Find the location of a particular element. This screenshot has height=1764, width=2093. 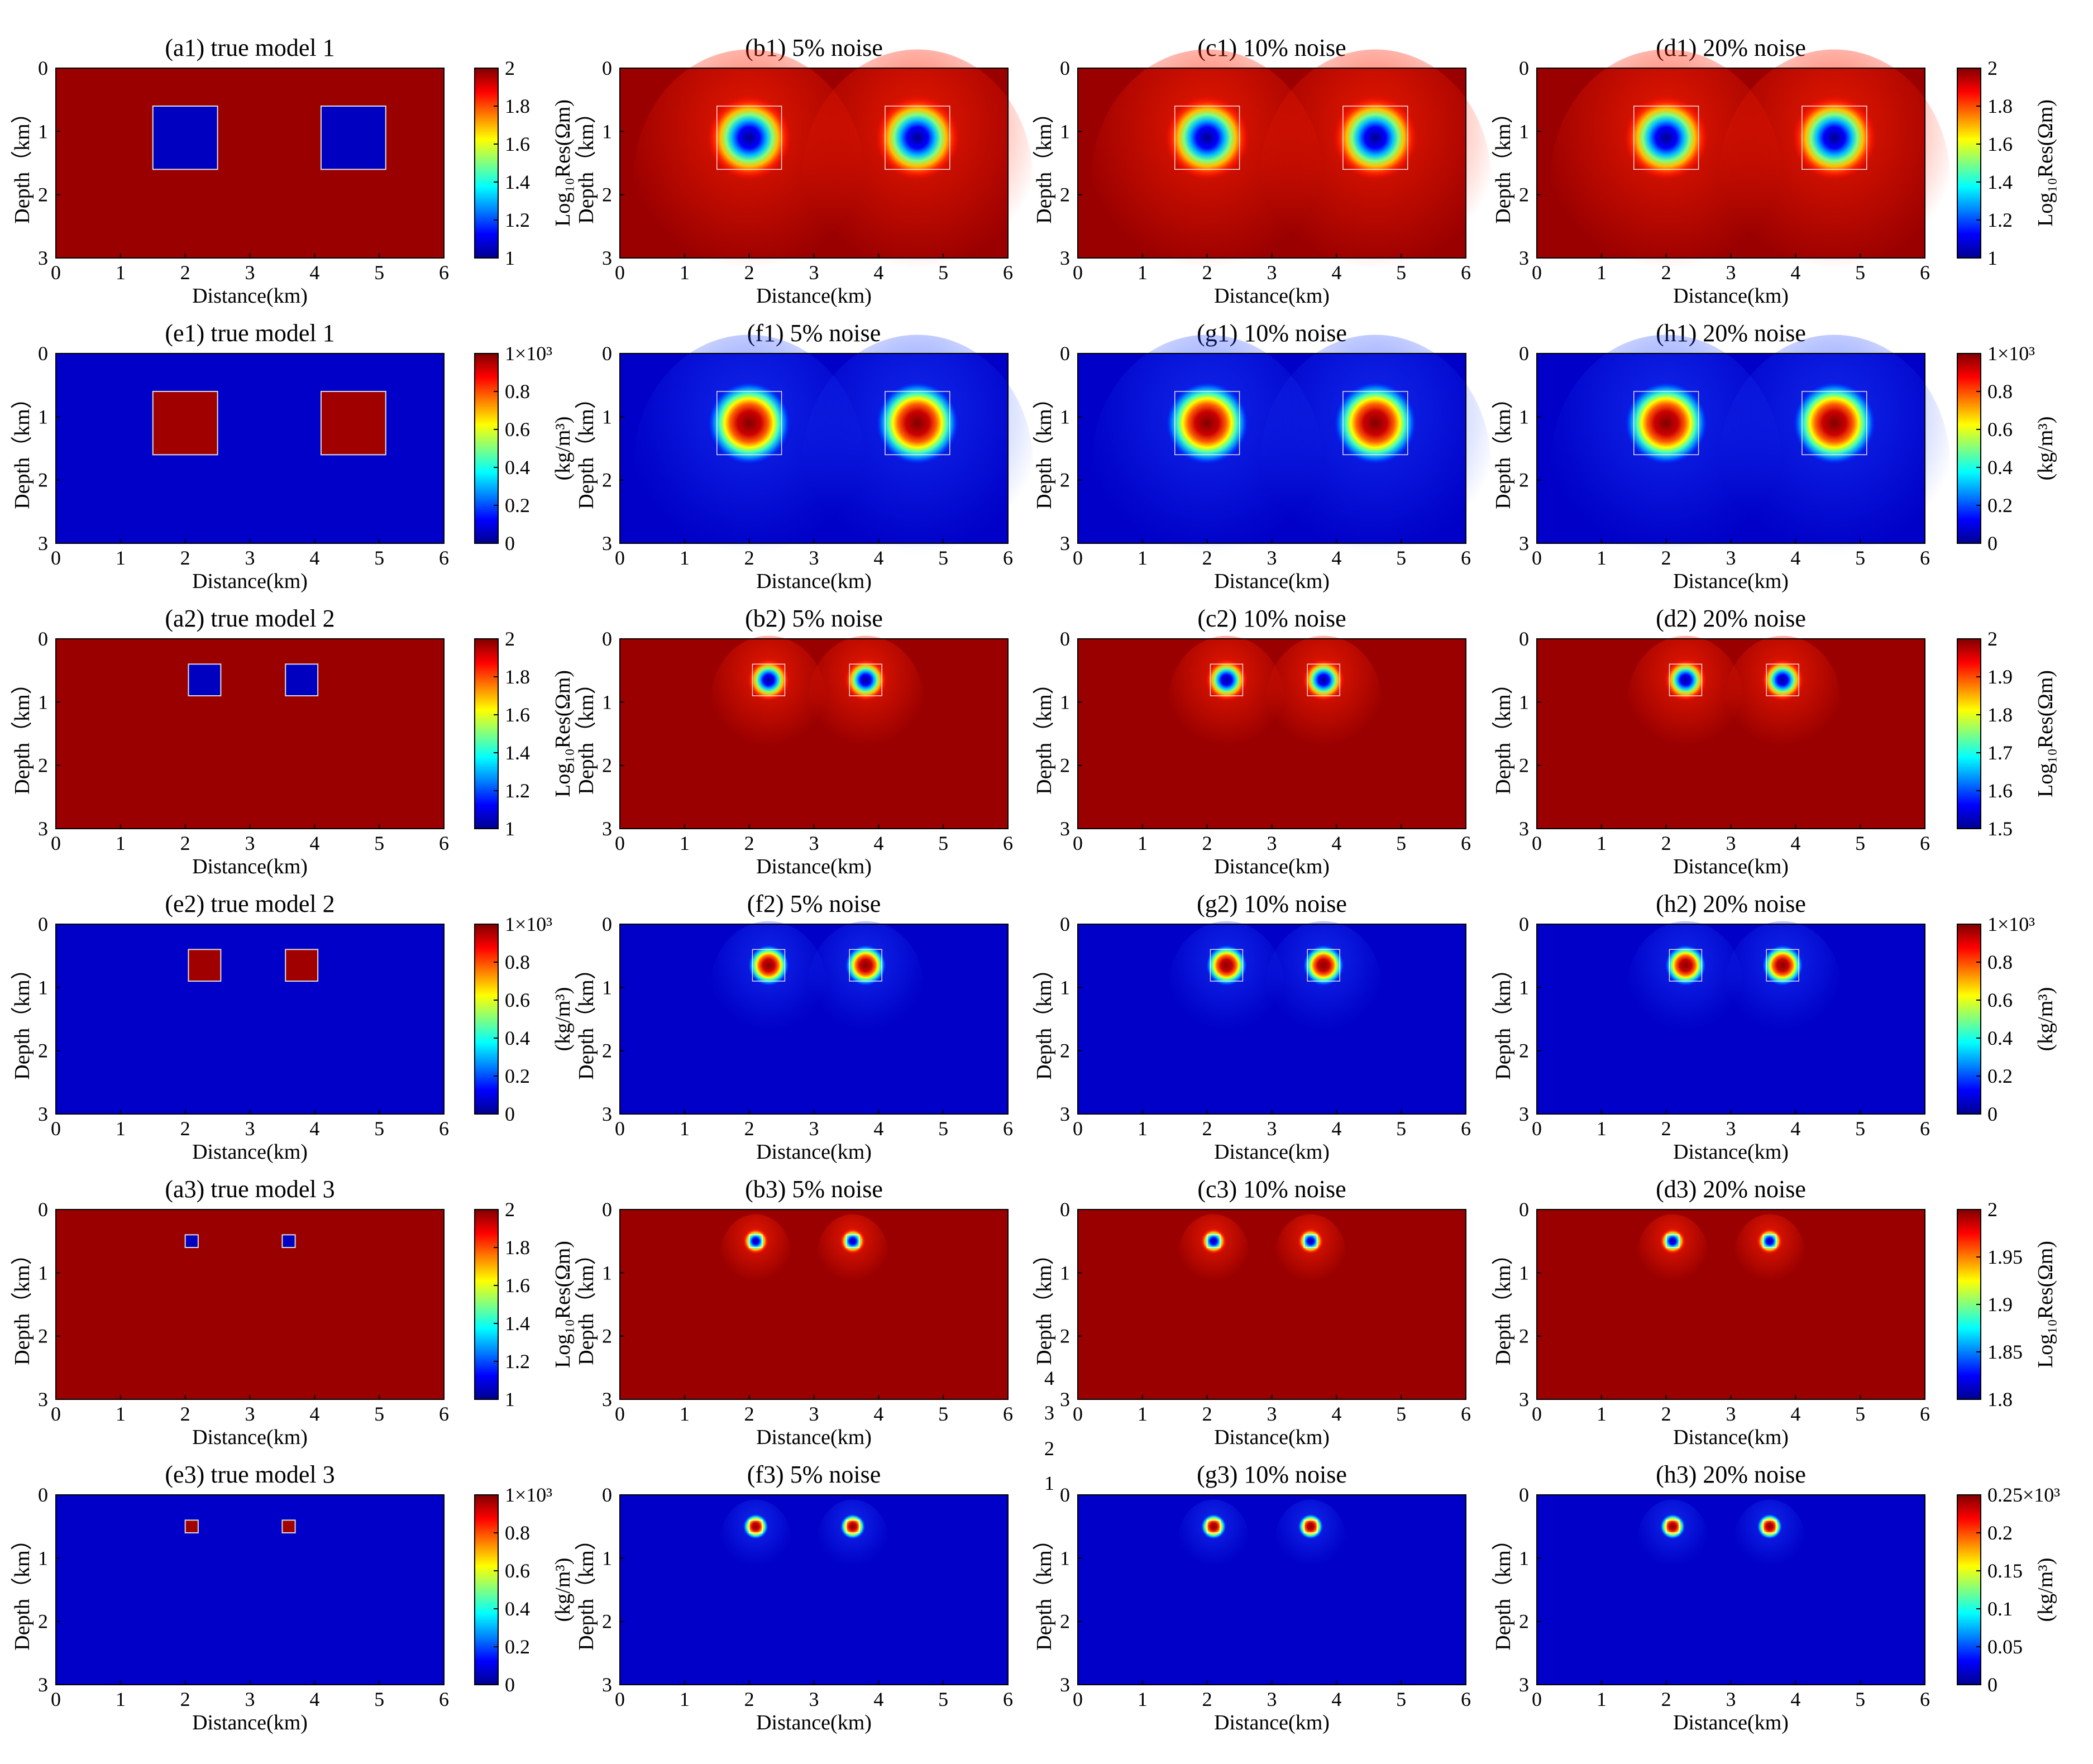

colorbar-tick-label: 0.8 is located at coordinates (517, 391).